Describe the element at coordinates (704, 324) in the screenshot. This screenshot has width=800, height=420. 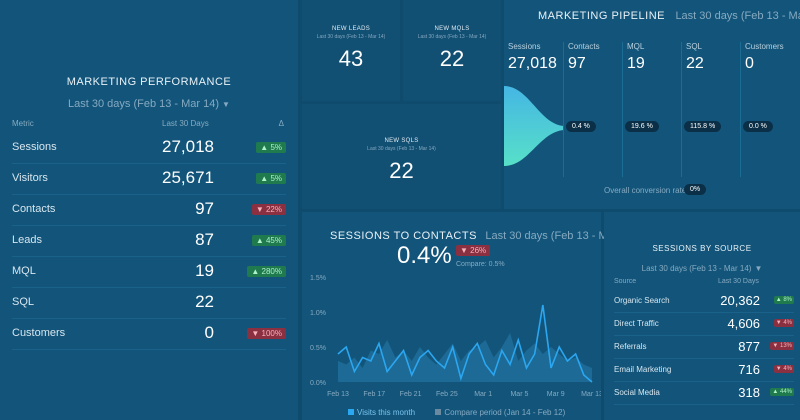
I see `table-row: Direct Traffic 4,606 ▼ 4%` at that location.